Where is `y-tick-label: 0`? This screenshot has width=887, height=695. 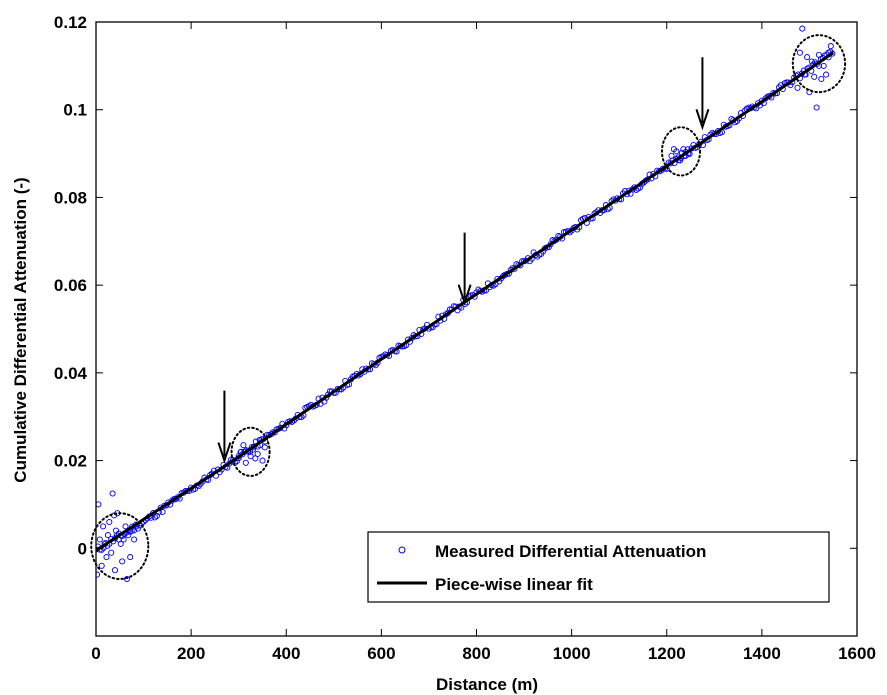
y-tick-label: 0 is located at coordinates (82, 548).